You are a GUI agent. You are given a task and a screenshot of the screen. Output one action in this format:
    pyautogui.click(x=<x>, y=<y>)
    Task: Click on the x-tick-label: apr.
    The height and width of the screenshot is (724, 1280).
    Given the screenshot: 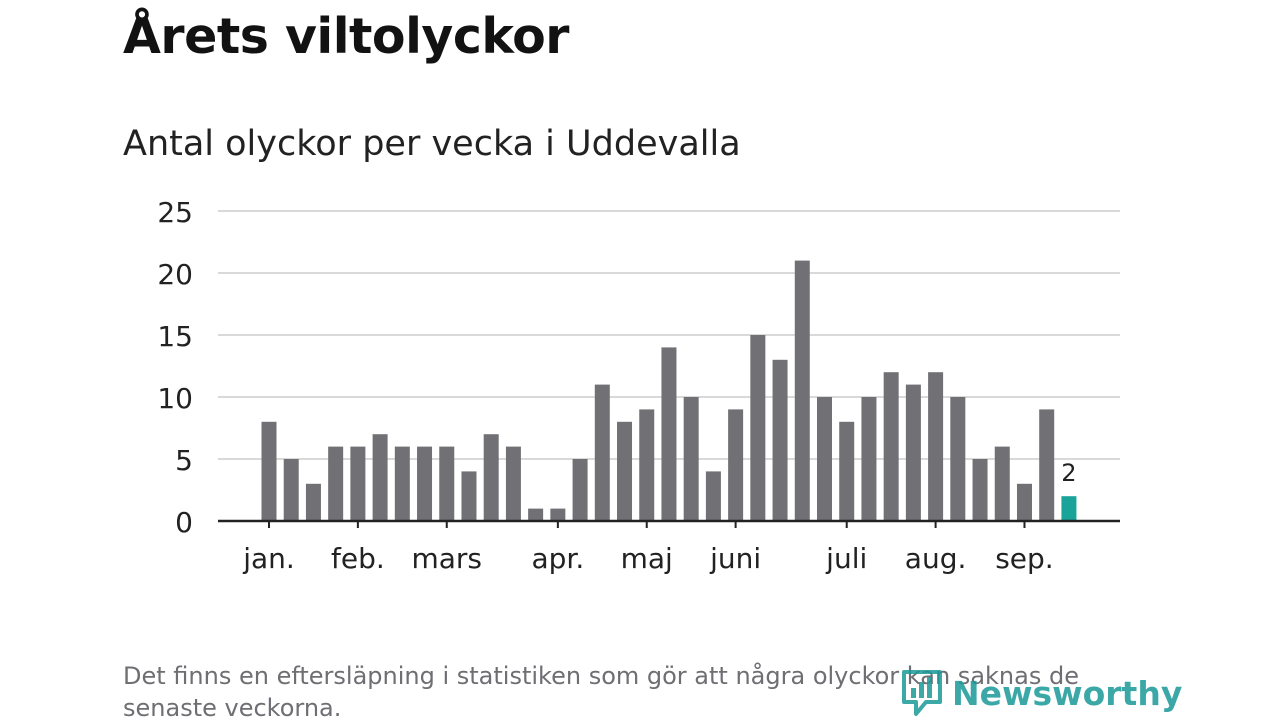 What is the action you would take?
    pyautogui.click(x=557, y=558)
    